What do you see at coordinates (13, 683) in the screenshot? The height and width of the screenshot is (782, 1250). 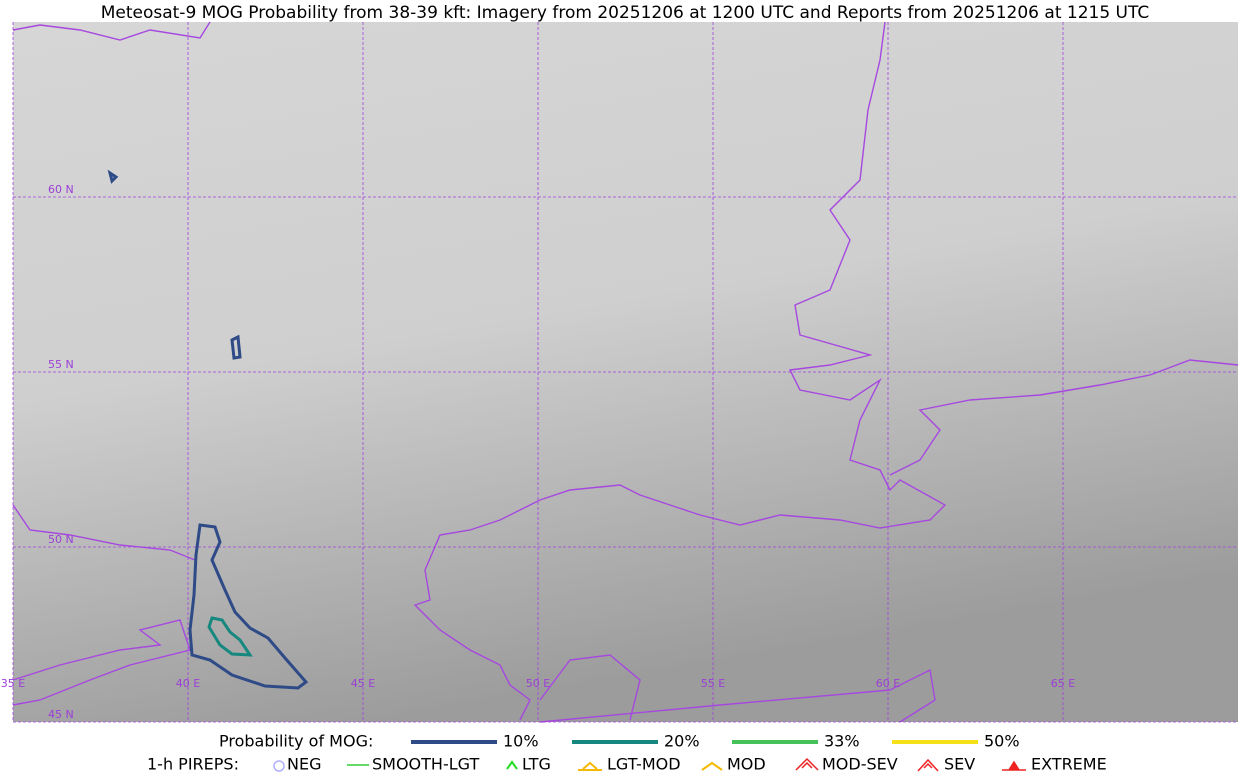 I see `lon-label: 35 E` at bounding box center [13, 683].